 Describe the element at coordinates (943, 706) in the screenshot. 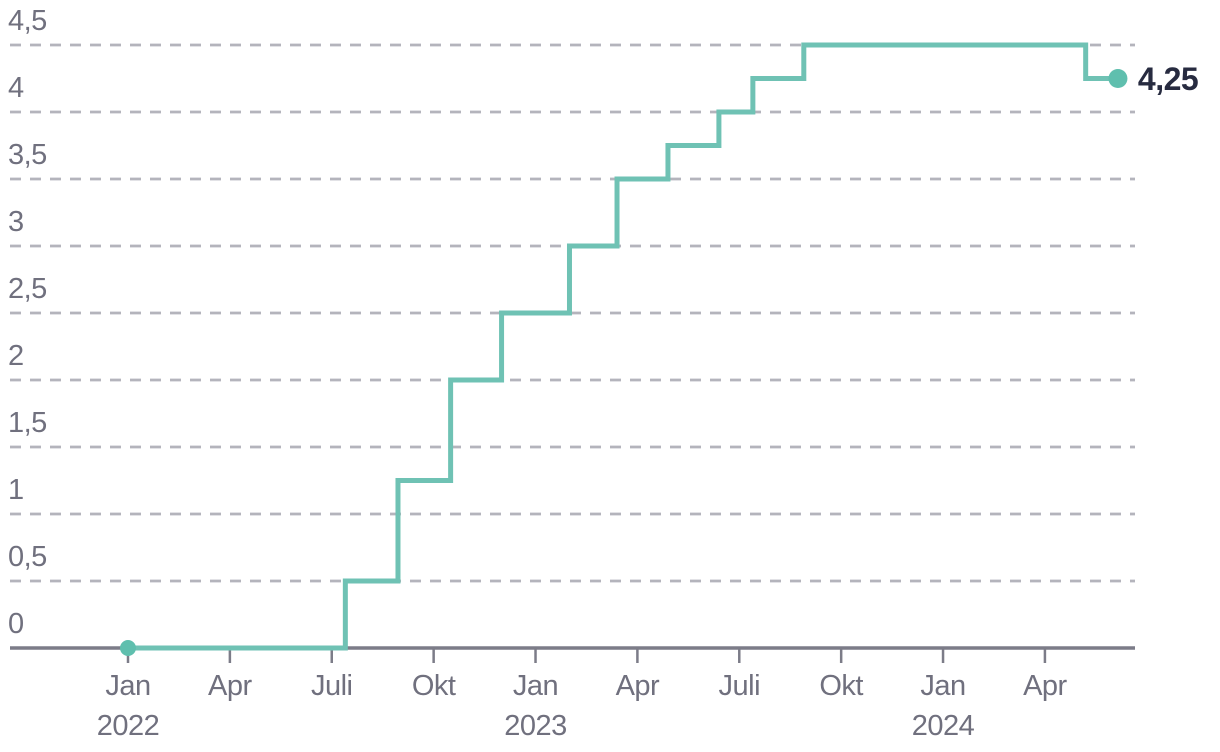

I see `x-axis-tick-label: Jan 2024` at that location.